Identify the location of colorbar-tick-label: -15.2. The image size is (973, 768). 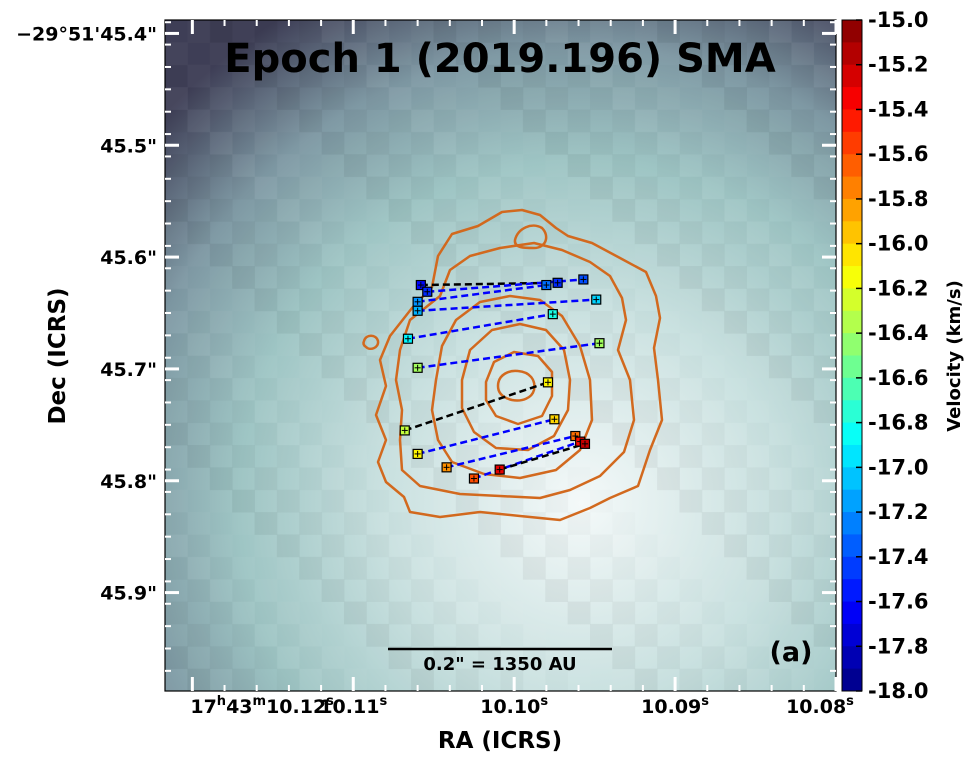
(898, 65).